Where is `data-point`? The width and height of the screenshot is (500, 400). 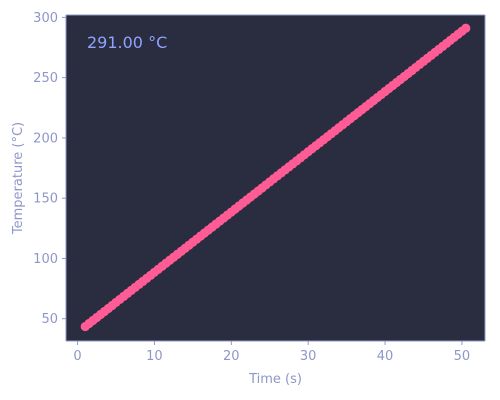
data-point is located at coordinates (465, 28).